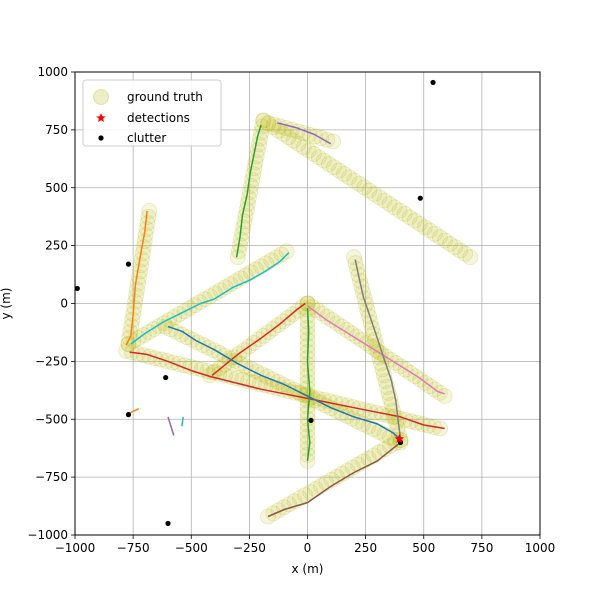 Image resolution: width=600 pixels, height=600 pixels. What do you see at coordinates (101, 118) in the screenshot?
I see `legend-detections-marker` at bounding box center [101, 118].